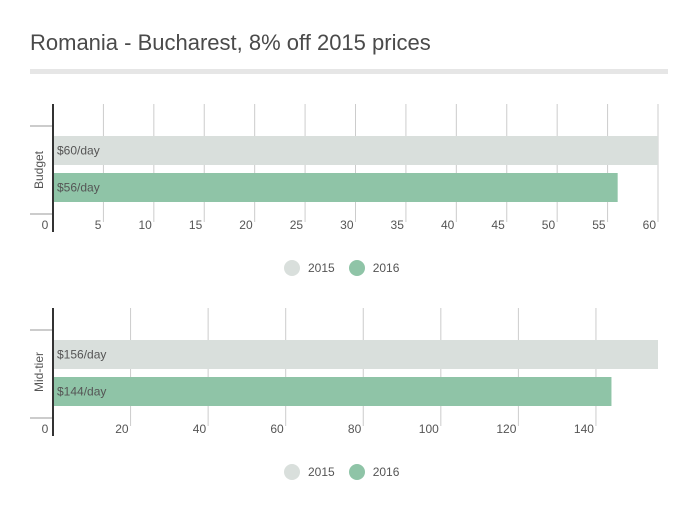 This screenshot has width=700, height=506. I want to click on x-tick-label-budget-30: 30, so click(347, 225).